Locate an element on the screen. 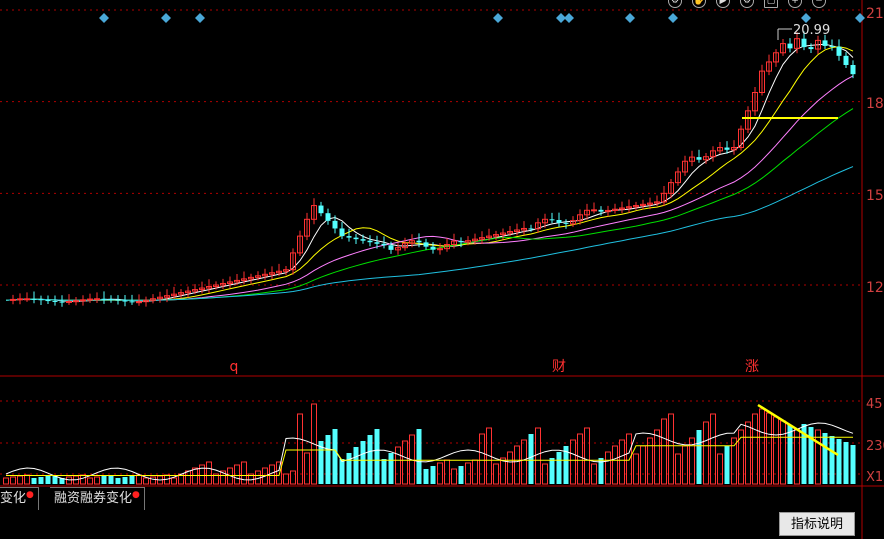 This screenshot has width=884, height=539. volume-trend-line is located at coordinates (798, 430).